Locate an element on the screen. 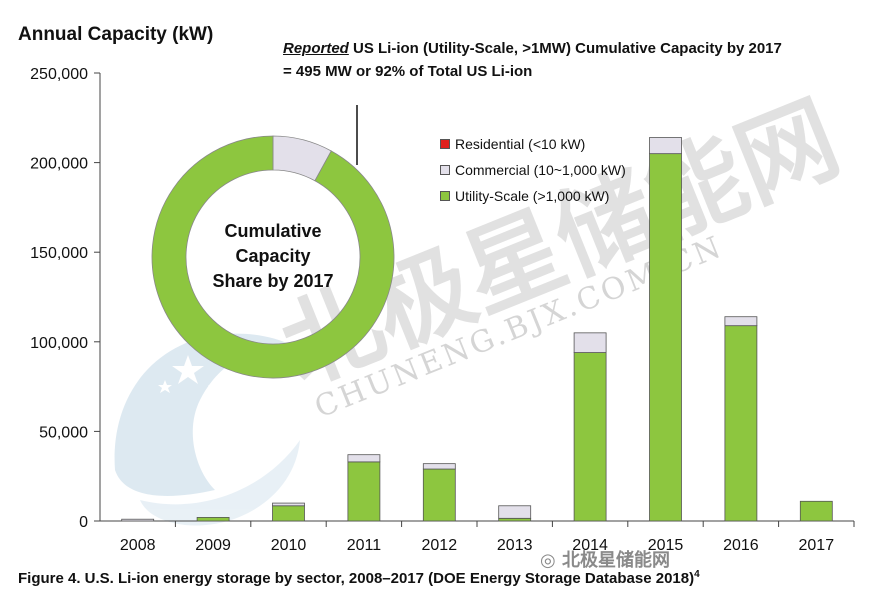 Image resolution: width=889 pixels, height=600 pixels. x-tick-label: 2008 is located at coordinates (138, 545).